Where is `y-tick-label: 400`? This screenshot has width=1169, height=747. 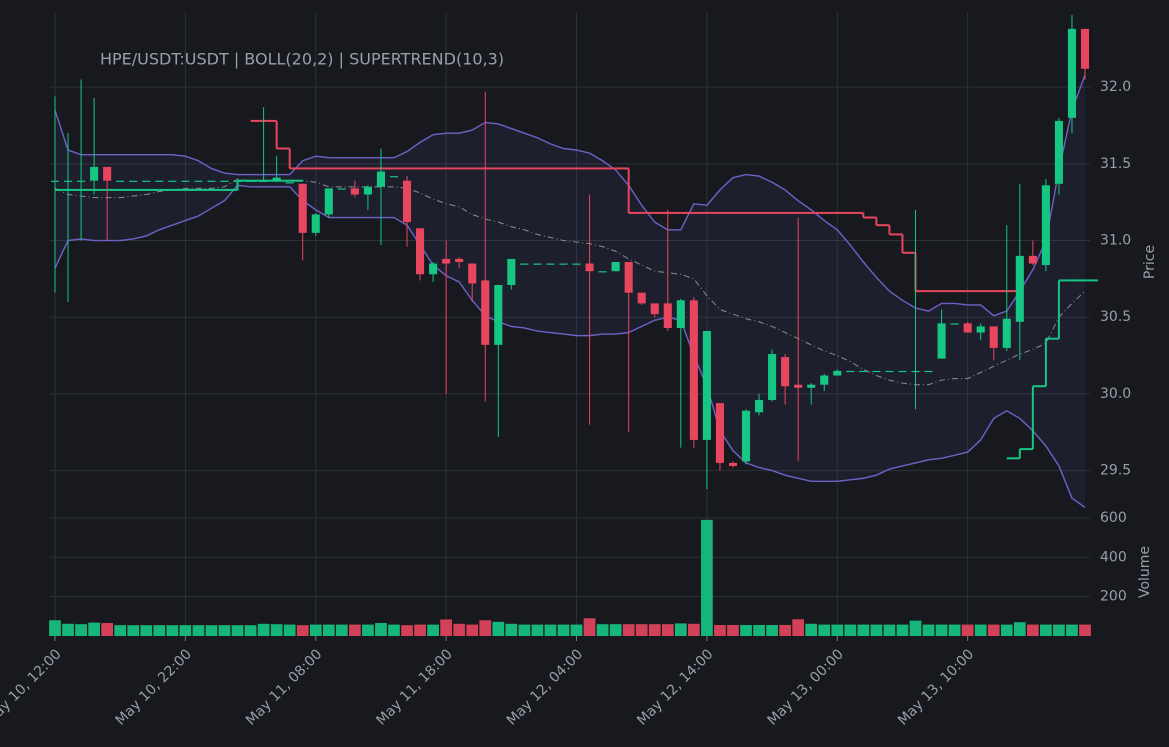
y-tick-label: 400 is located at coordinates (1113, 557).